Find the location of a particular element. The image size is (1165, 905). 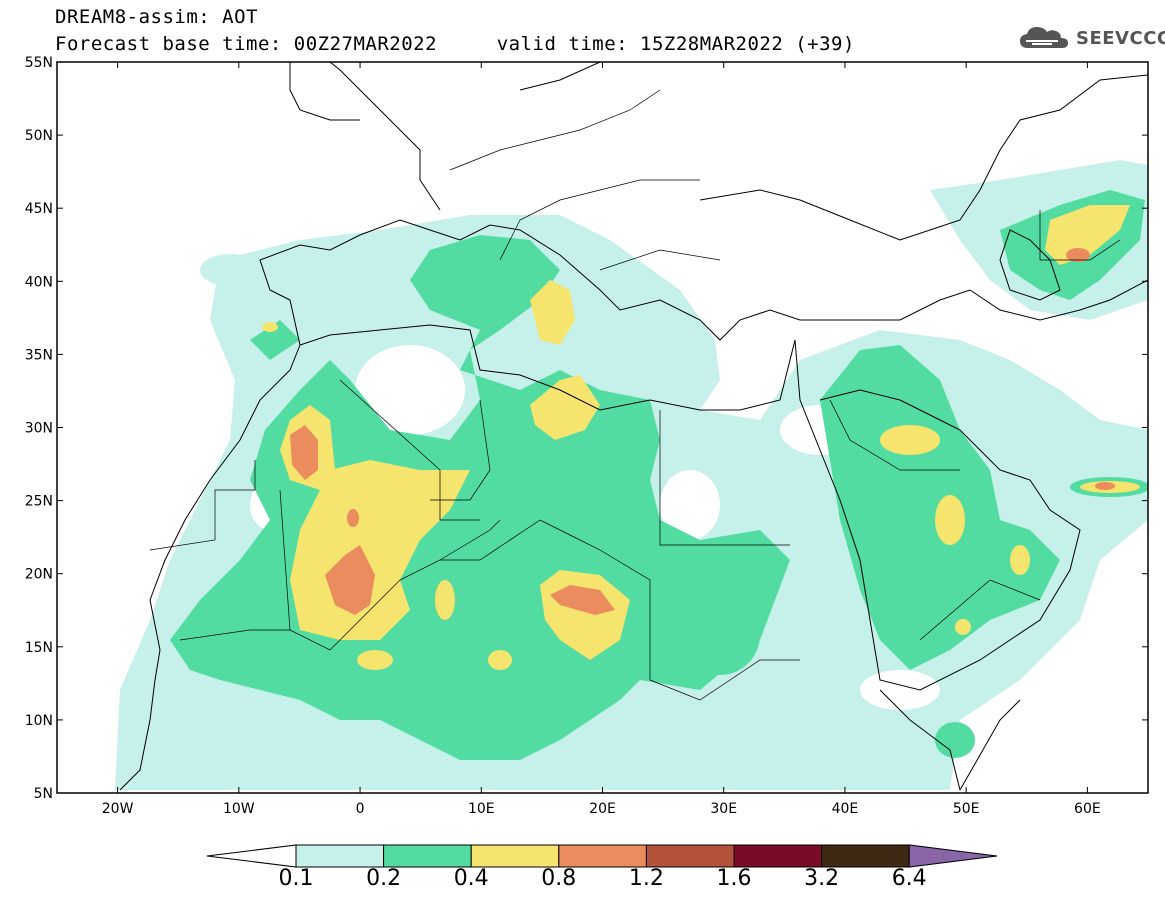

x-tick-label: 30E is located at coordinates (723, 809).